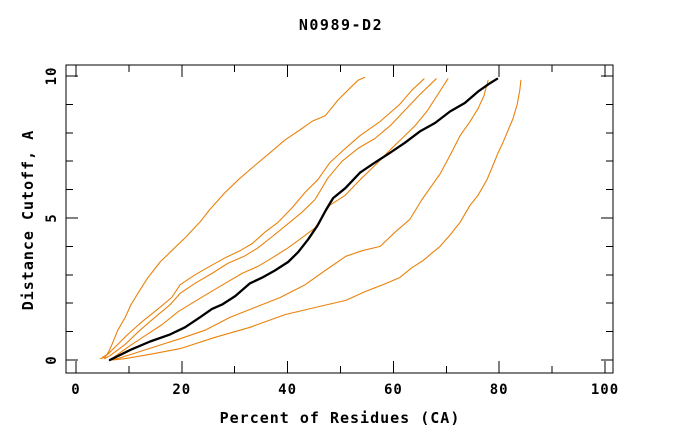 The height and width of the screenshot is (440, 680). Describe the element at coordinates (499, 390) in the screenshot. I see `x-tick-label: 80` at that location.